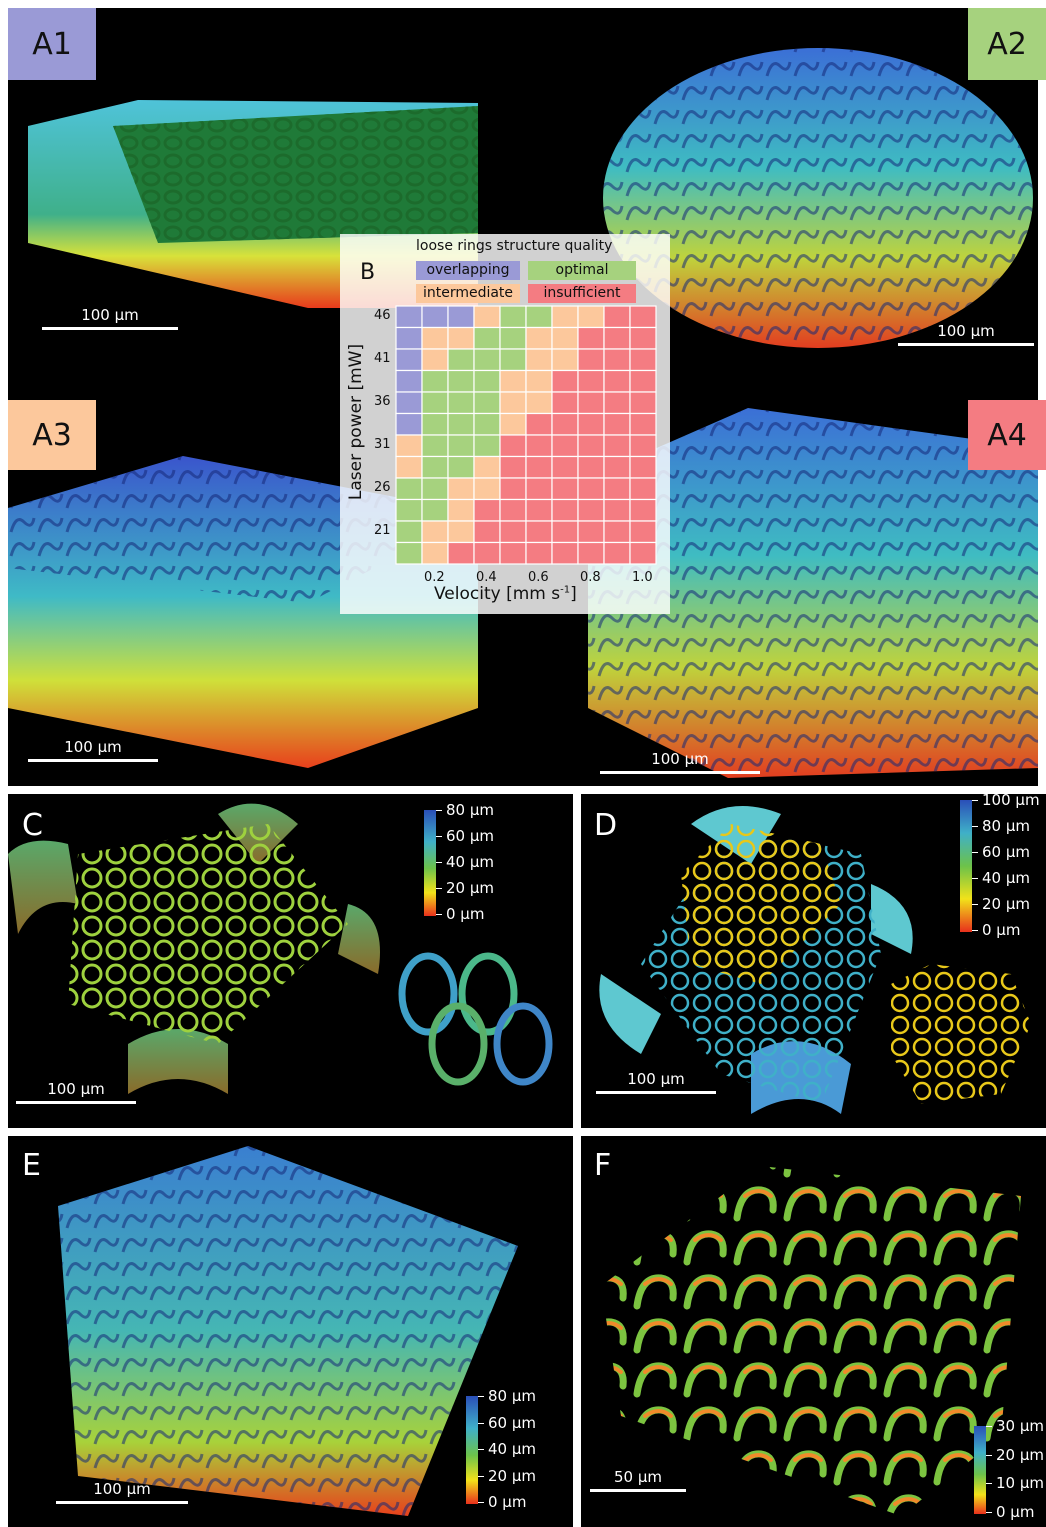 The width and height of the screenshot is (1046, 1527). Describe the element at coordinates (1020, 1426) in the screenshot. I see `colorbar-f-label: 30 µm` at that location.